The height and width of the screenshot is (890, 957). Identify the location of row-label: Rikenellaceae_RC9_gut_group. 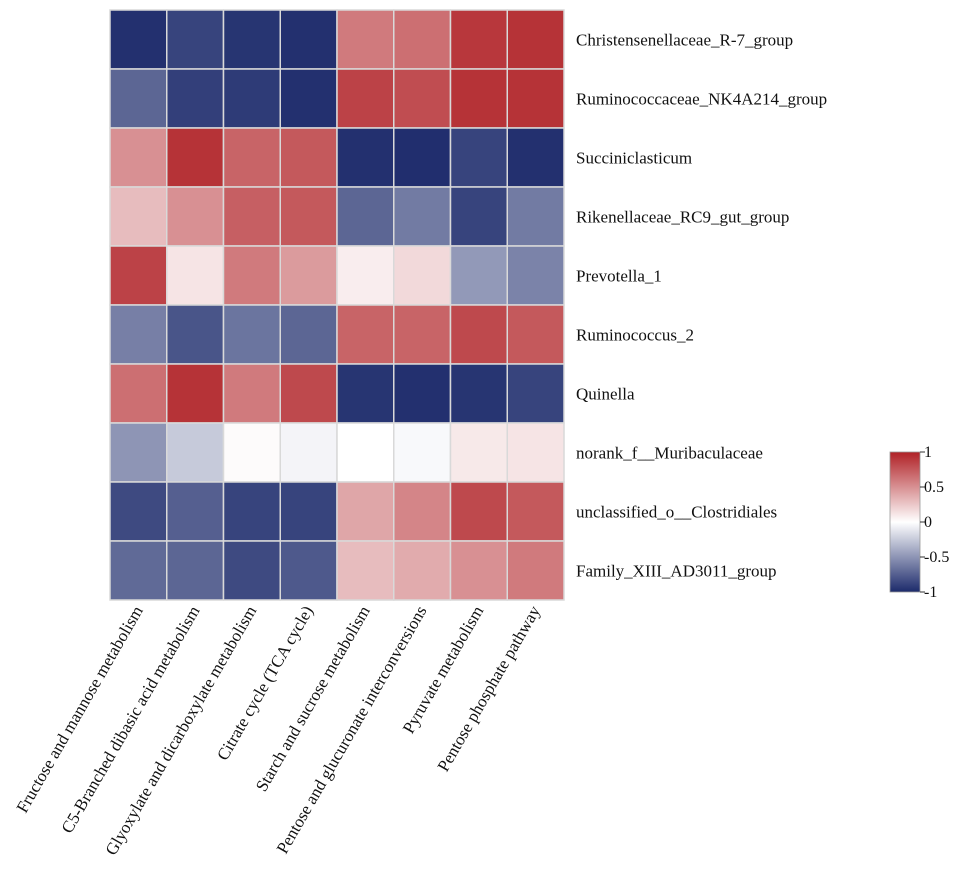
(682, 217).